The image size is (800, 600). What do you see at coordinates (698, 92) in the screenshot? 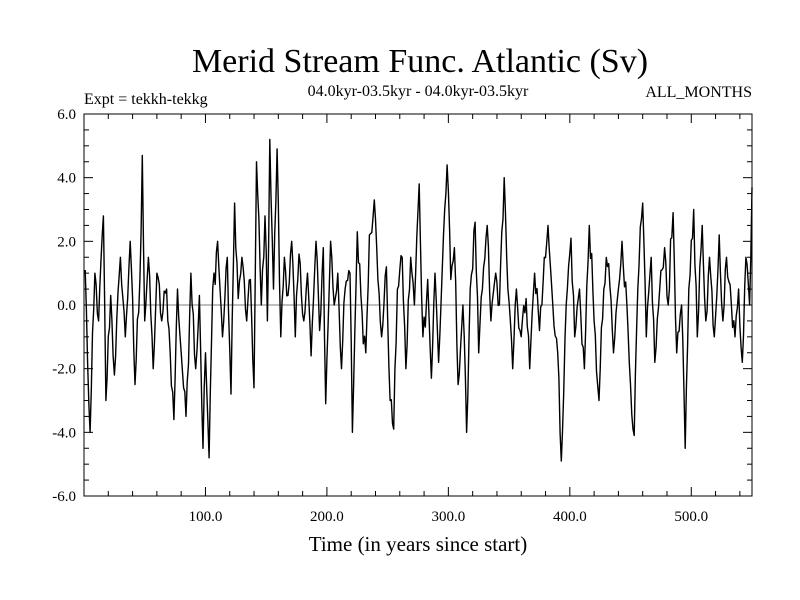
I see `months-label: ALL_MONTHS` at bounding box center [698, 92].